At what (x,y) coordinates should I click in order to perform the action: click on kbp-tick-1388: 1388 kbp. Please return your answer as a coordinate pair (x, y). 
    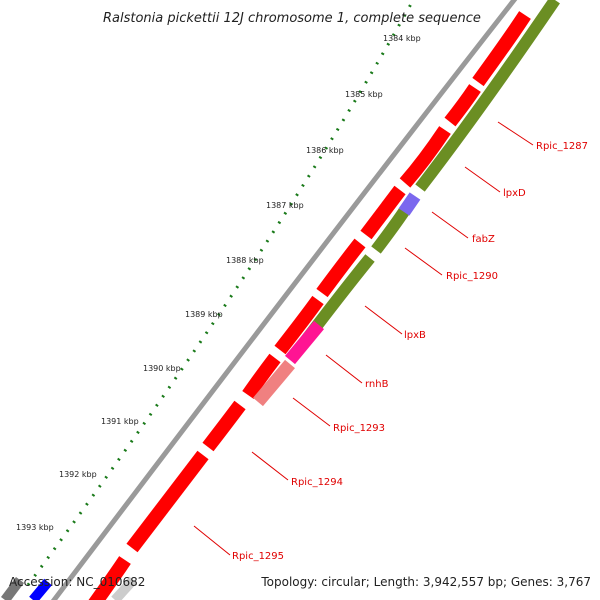
    Looking at the image, I should click on (245, 260).